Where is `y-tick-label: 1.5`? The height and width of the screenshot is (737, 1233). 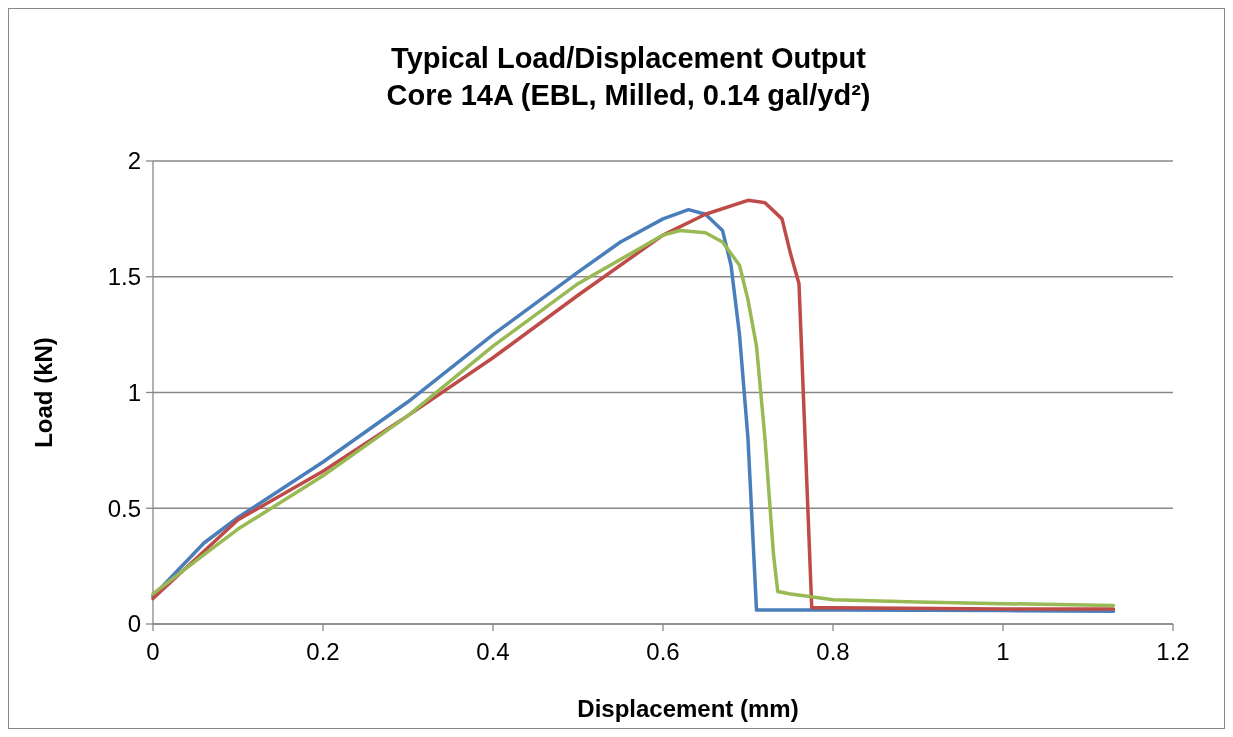 y-tick-label: 1.5 is located at coordinates (124, 277).